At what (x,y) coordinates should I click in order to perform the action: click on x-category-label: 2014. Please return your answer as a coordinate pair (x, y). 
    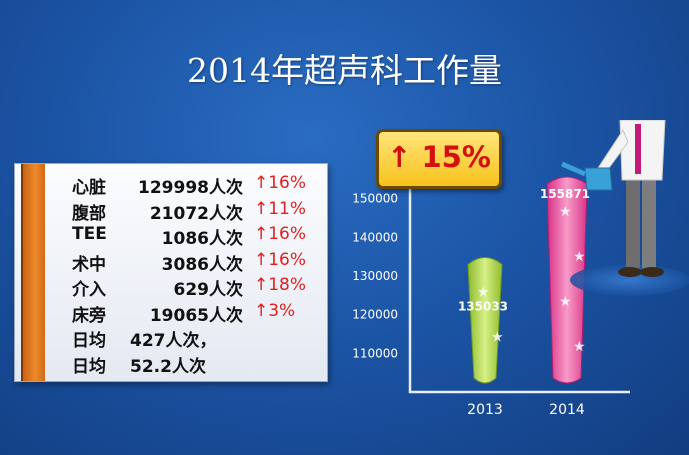
    Looking at the image, I should click on (567, 410).